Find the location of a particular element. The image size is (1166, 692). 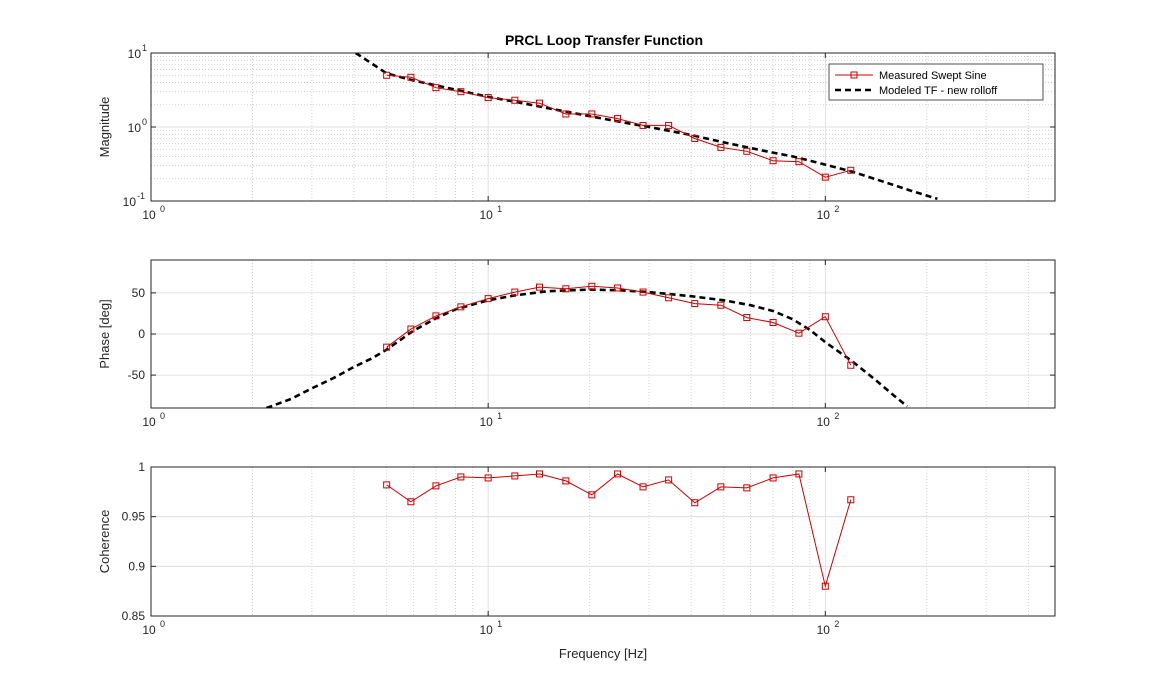

y-tick-label: 50 is located at coordinates (139, 293).